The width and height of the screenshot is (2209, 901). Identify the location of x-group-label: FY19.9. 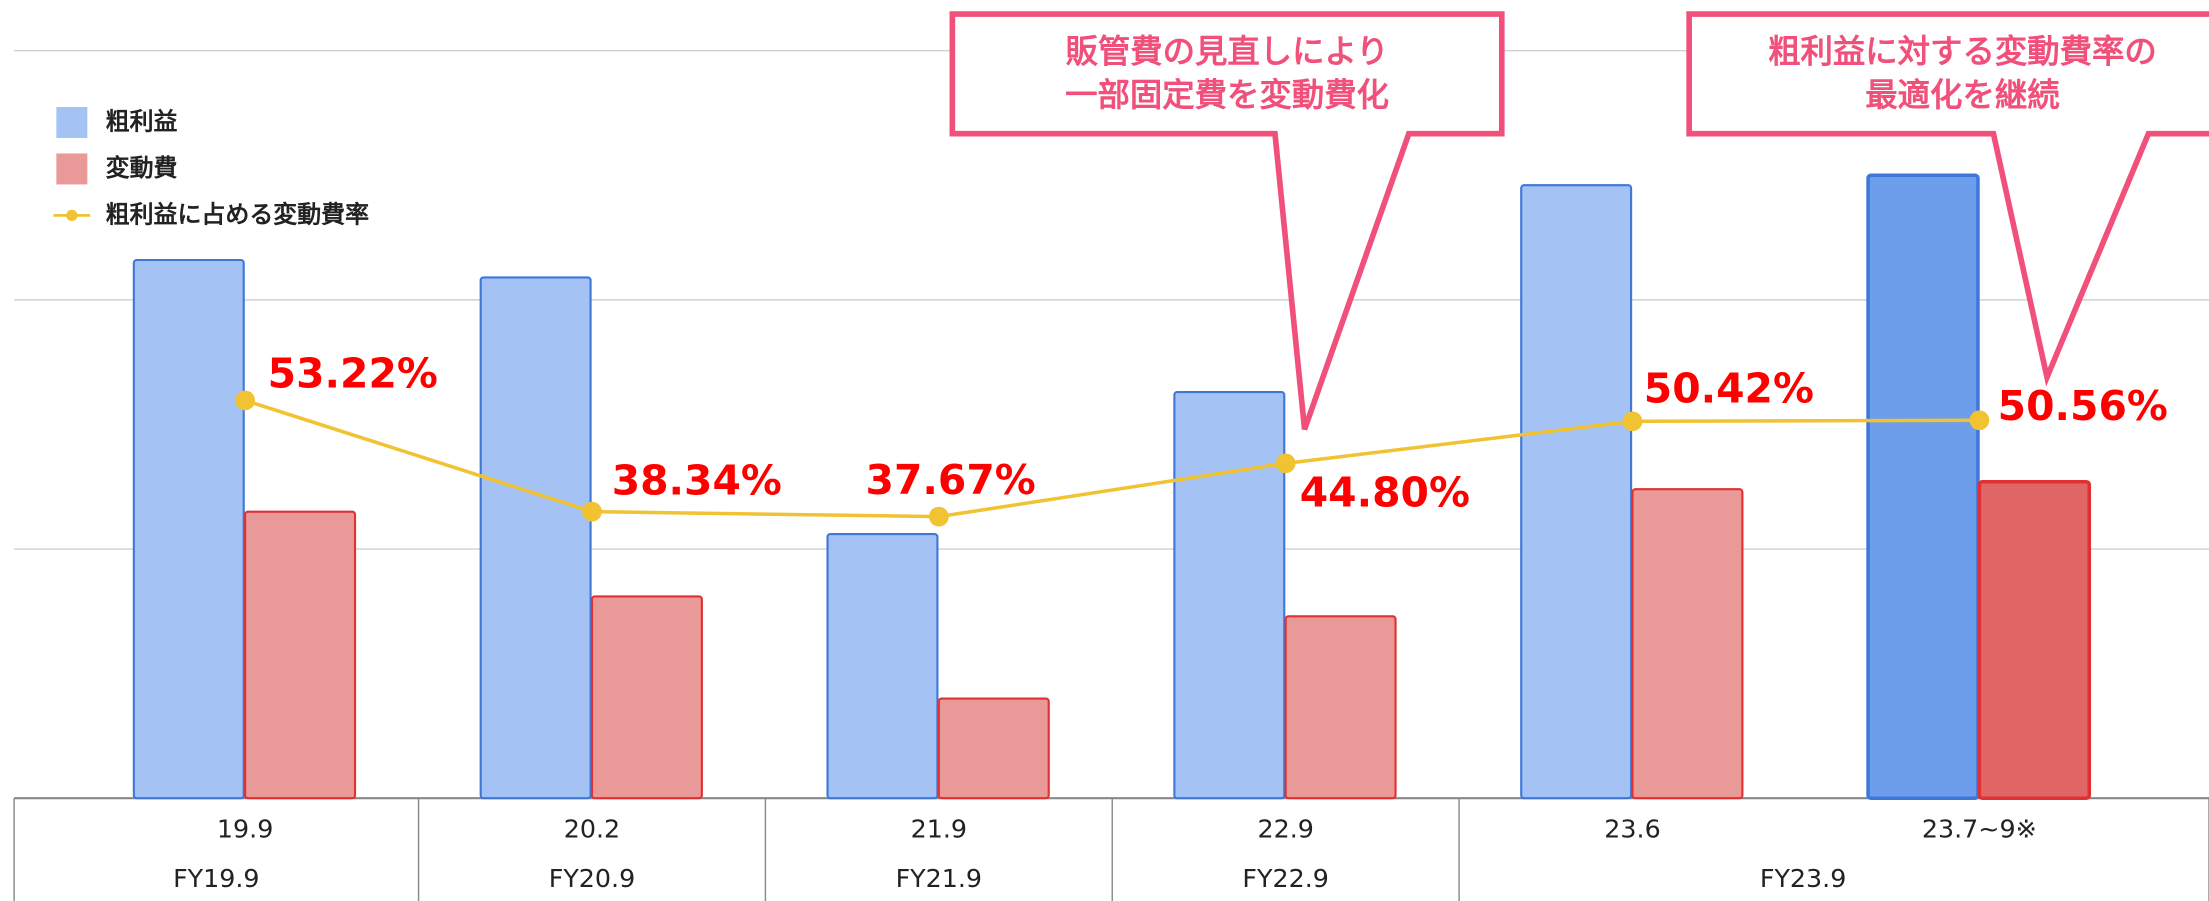
(216, 878).